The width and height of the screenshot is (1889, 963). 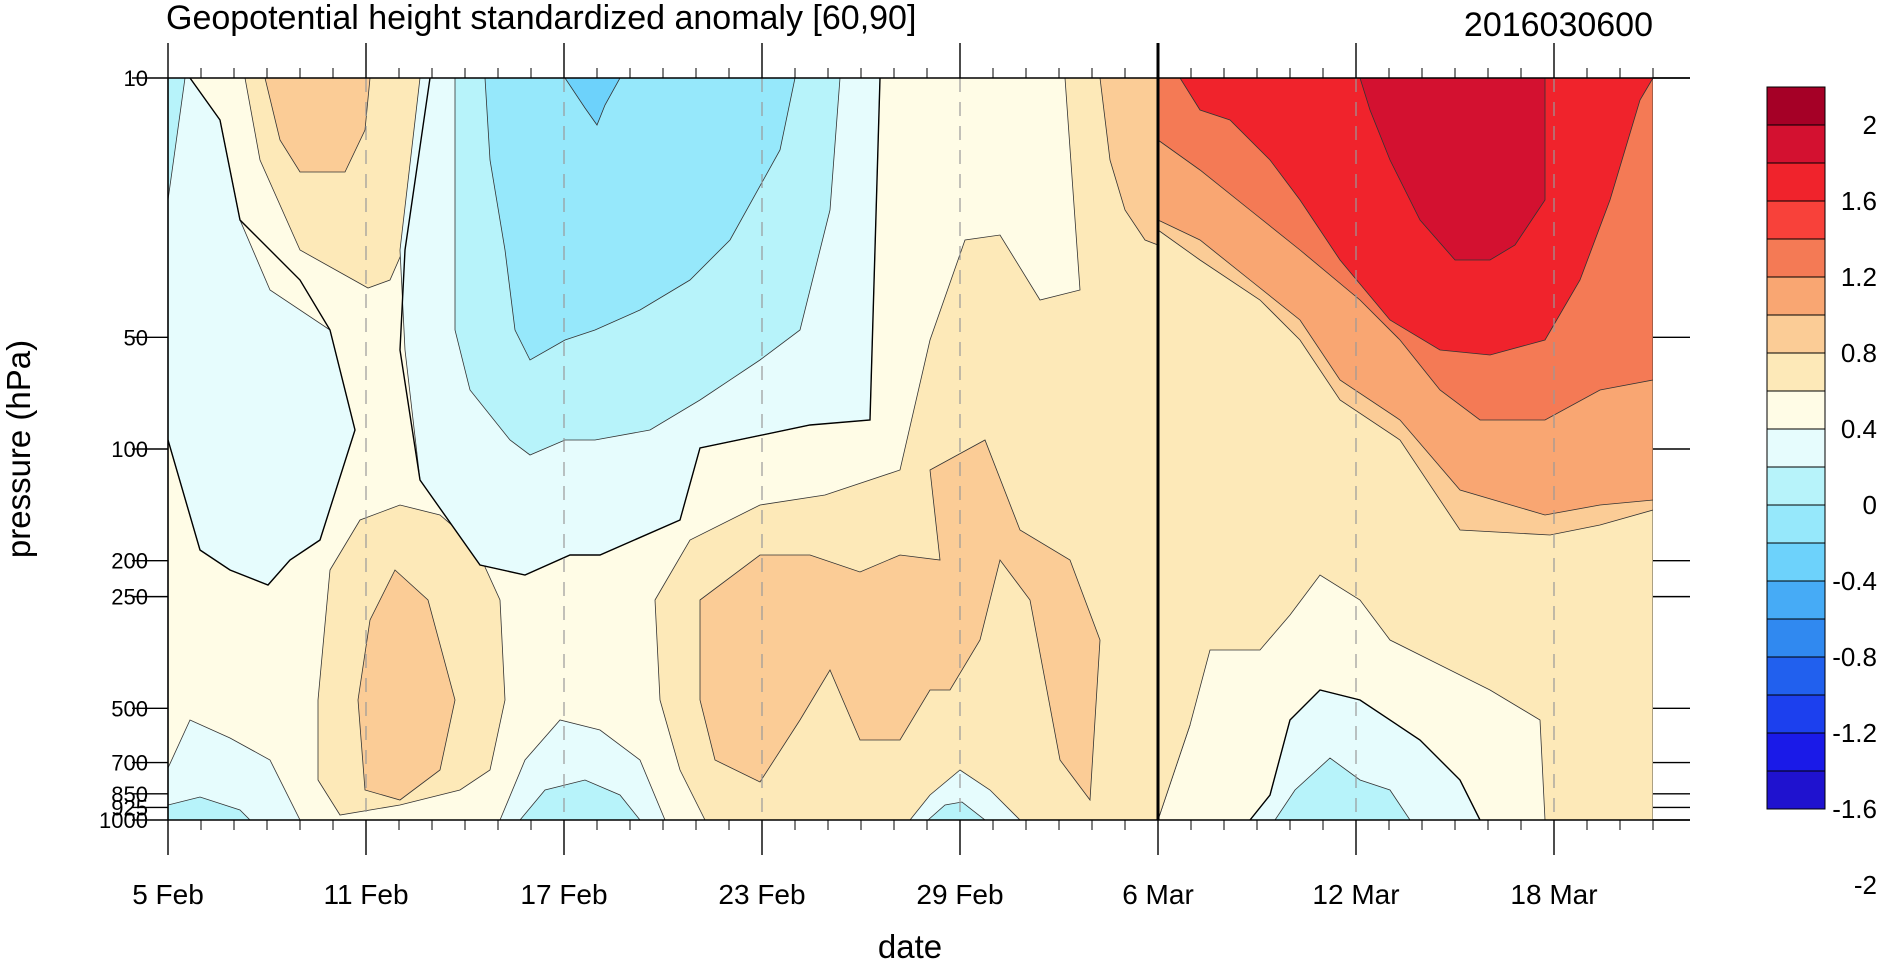 What do you see at coordinates (1870, 505) in the screenshot?
I see `colorbar-label: 0` at bounding box center [1870, 505].